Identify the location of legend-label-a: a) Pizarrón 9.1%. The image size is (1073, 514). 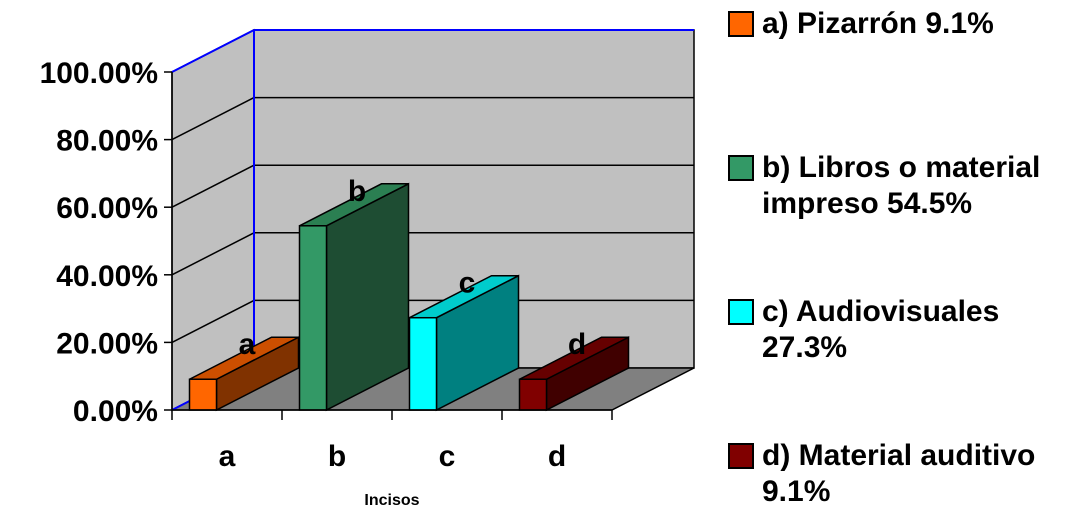
(878, 23).